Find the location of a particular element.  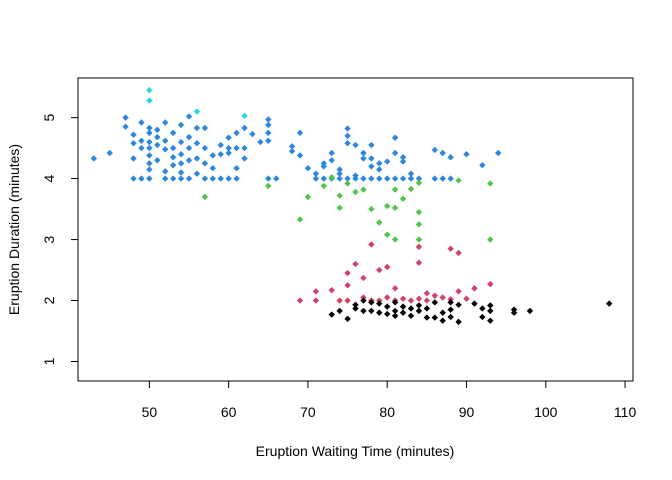

x-tick-label: 110 is located at coordinates (625, 412).